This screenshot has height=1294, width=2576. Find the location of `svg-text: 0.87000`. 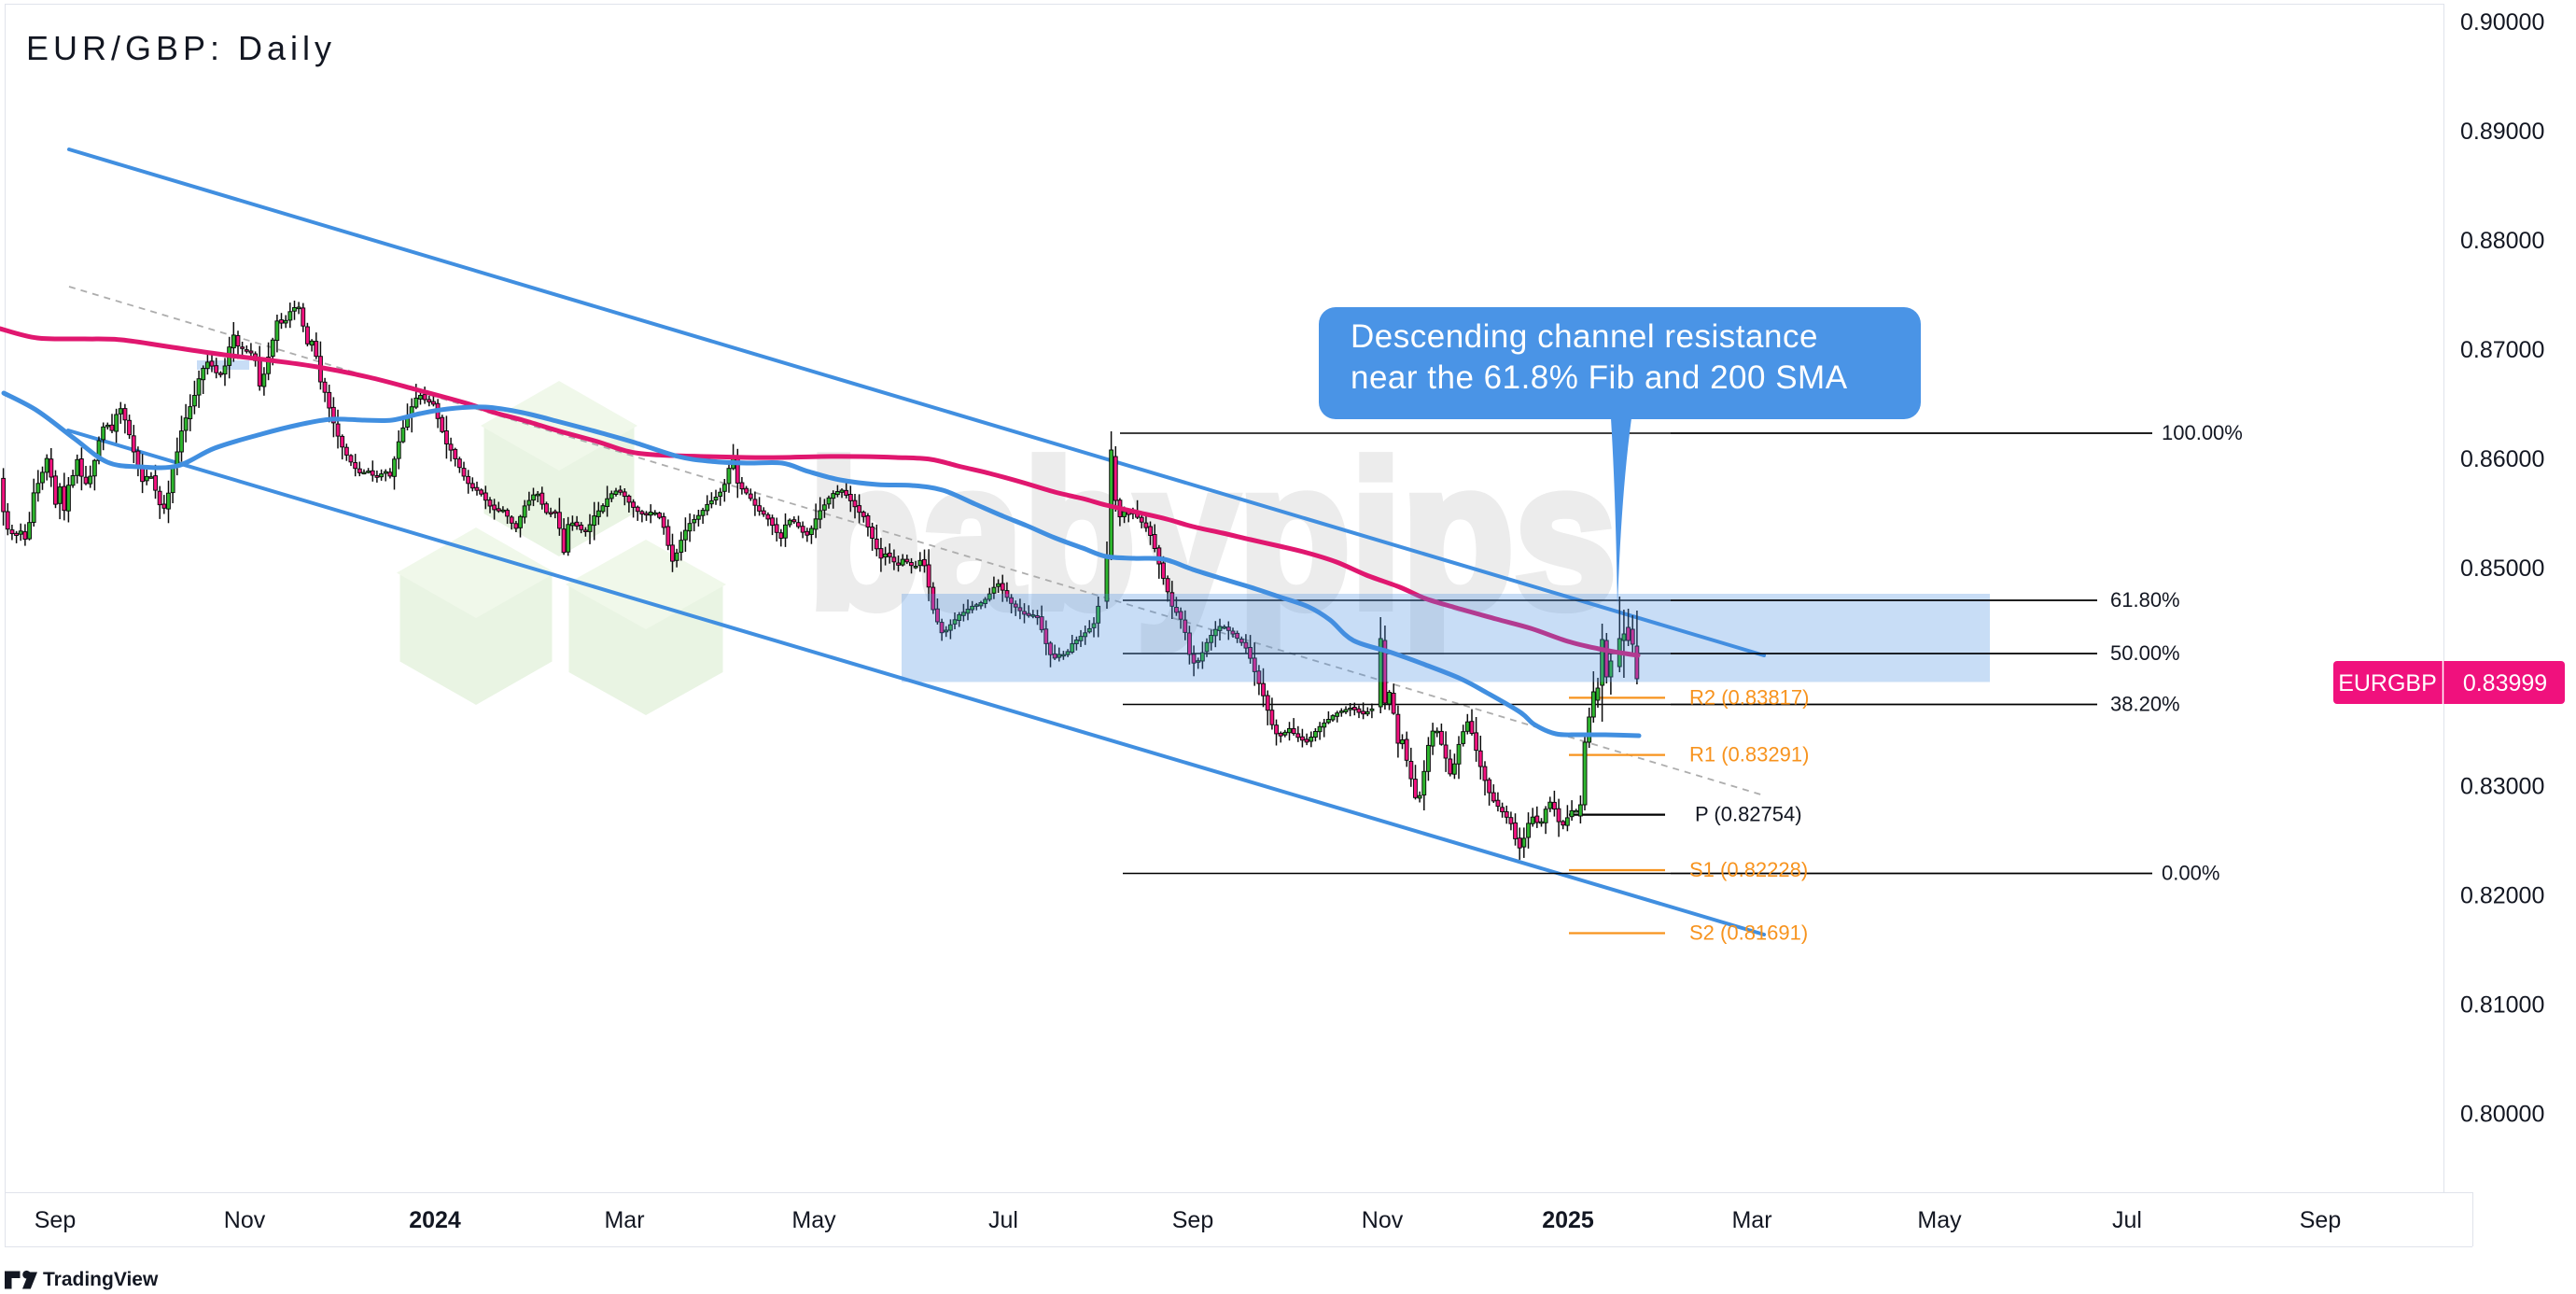

svg-text: 0.87000 is located at coordinates (2502, 350).